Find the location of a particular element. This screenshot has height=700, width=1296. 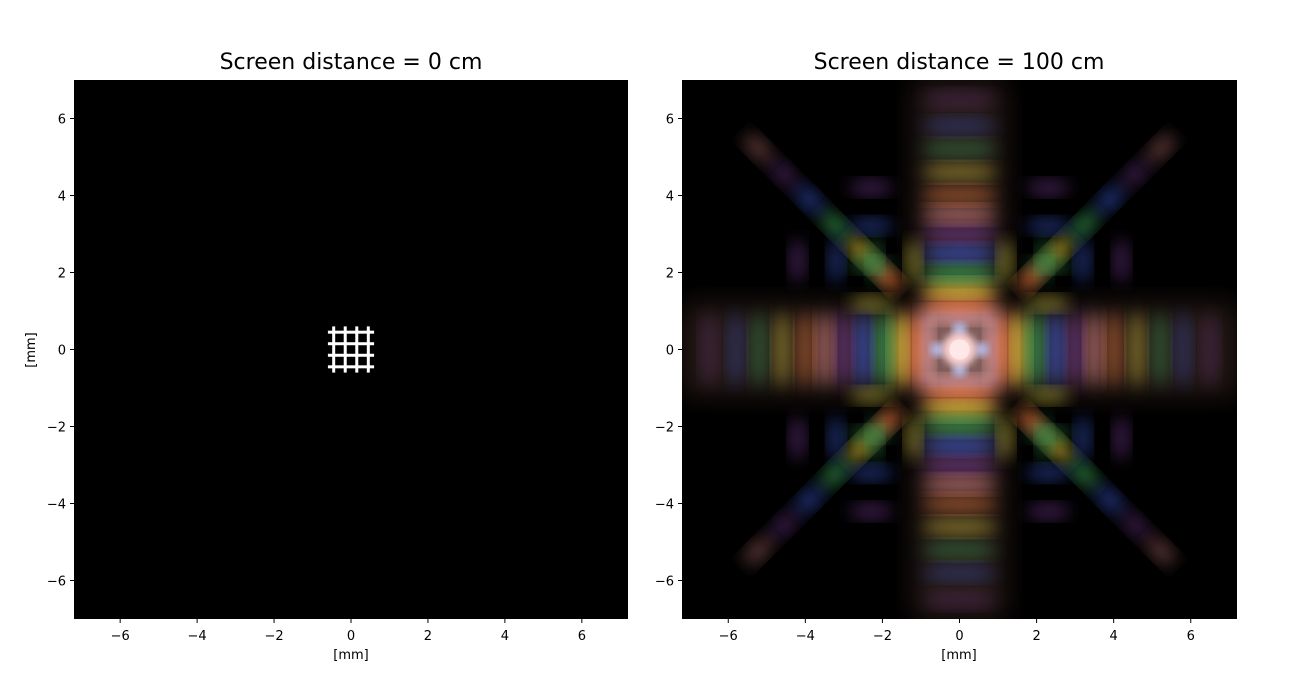

left-x-ticks: −6 −4 −2 0 2 4 6 is located at coordinates (348, 631).